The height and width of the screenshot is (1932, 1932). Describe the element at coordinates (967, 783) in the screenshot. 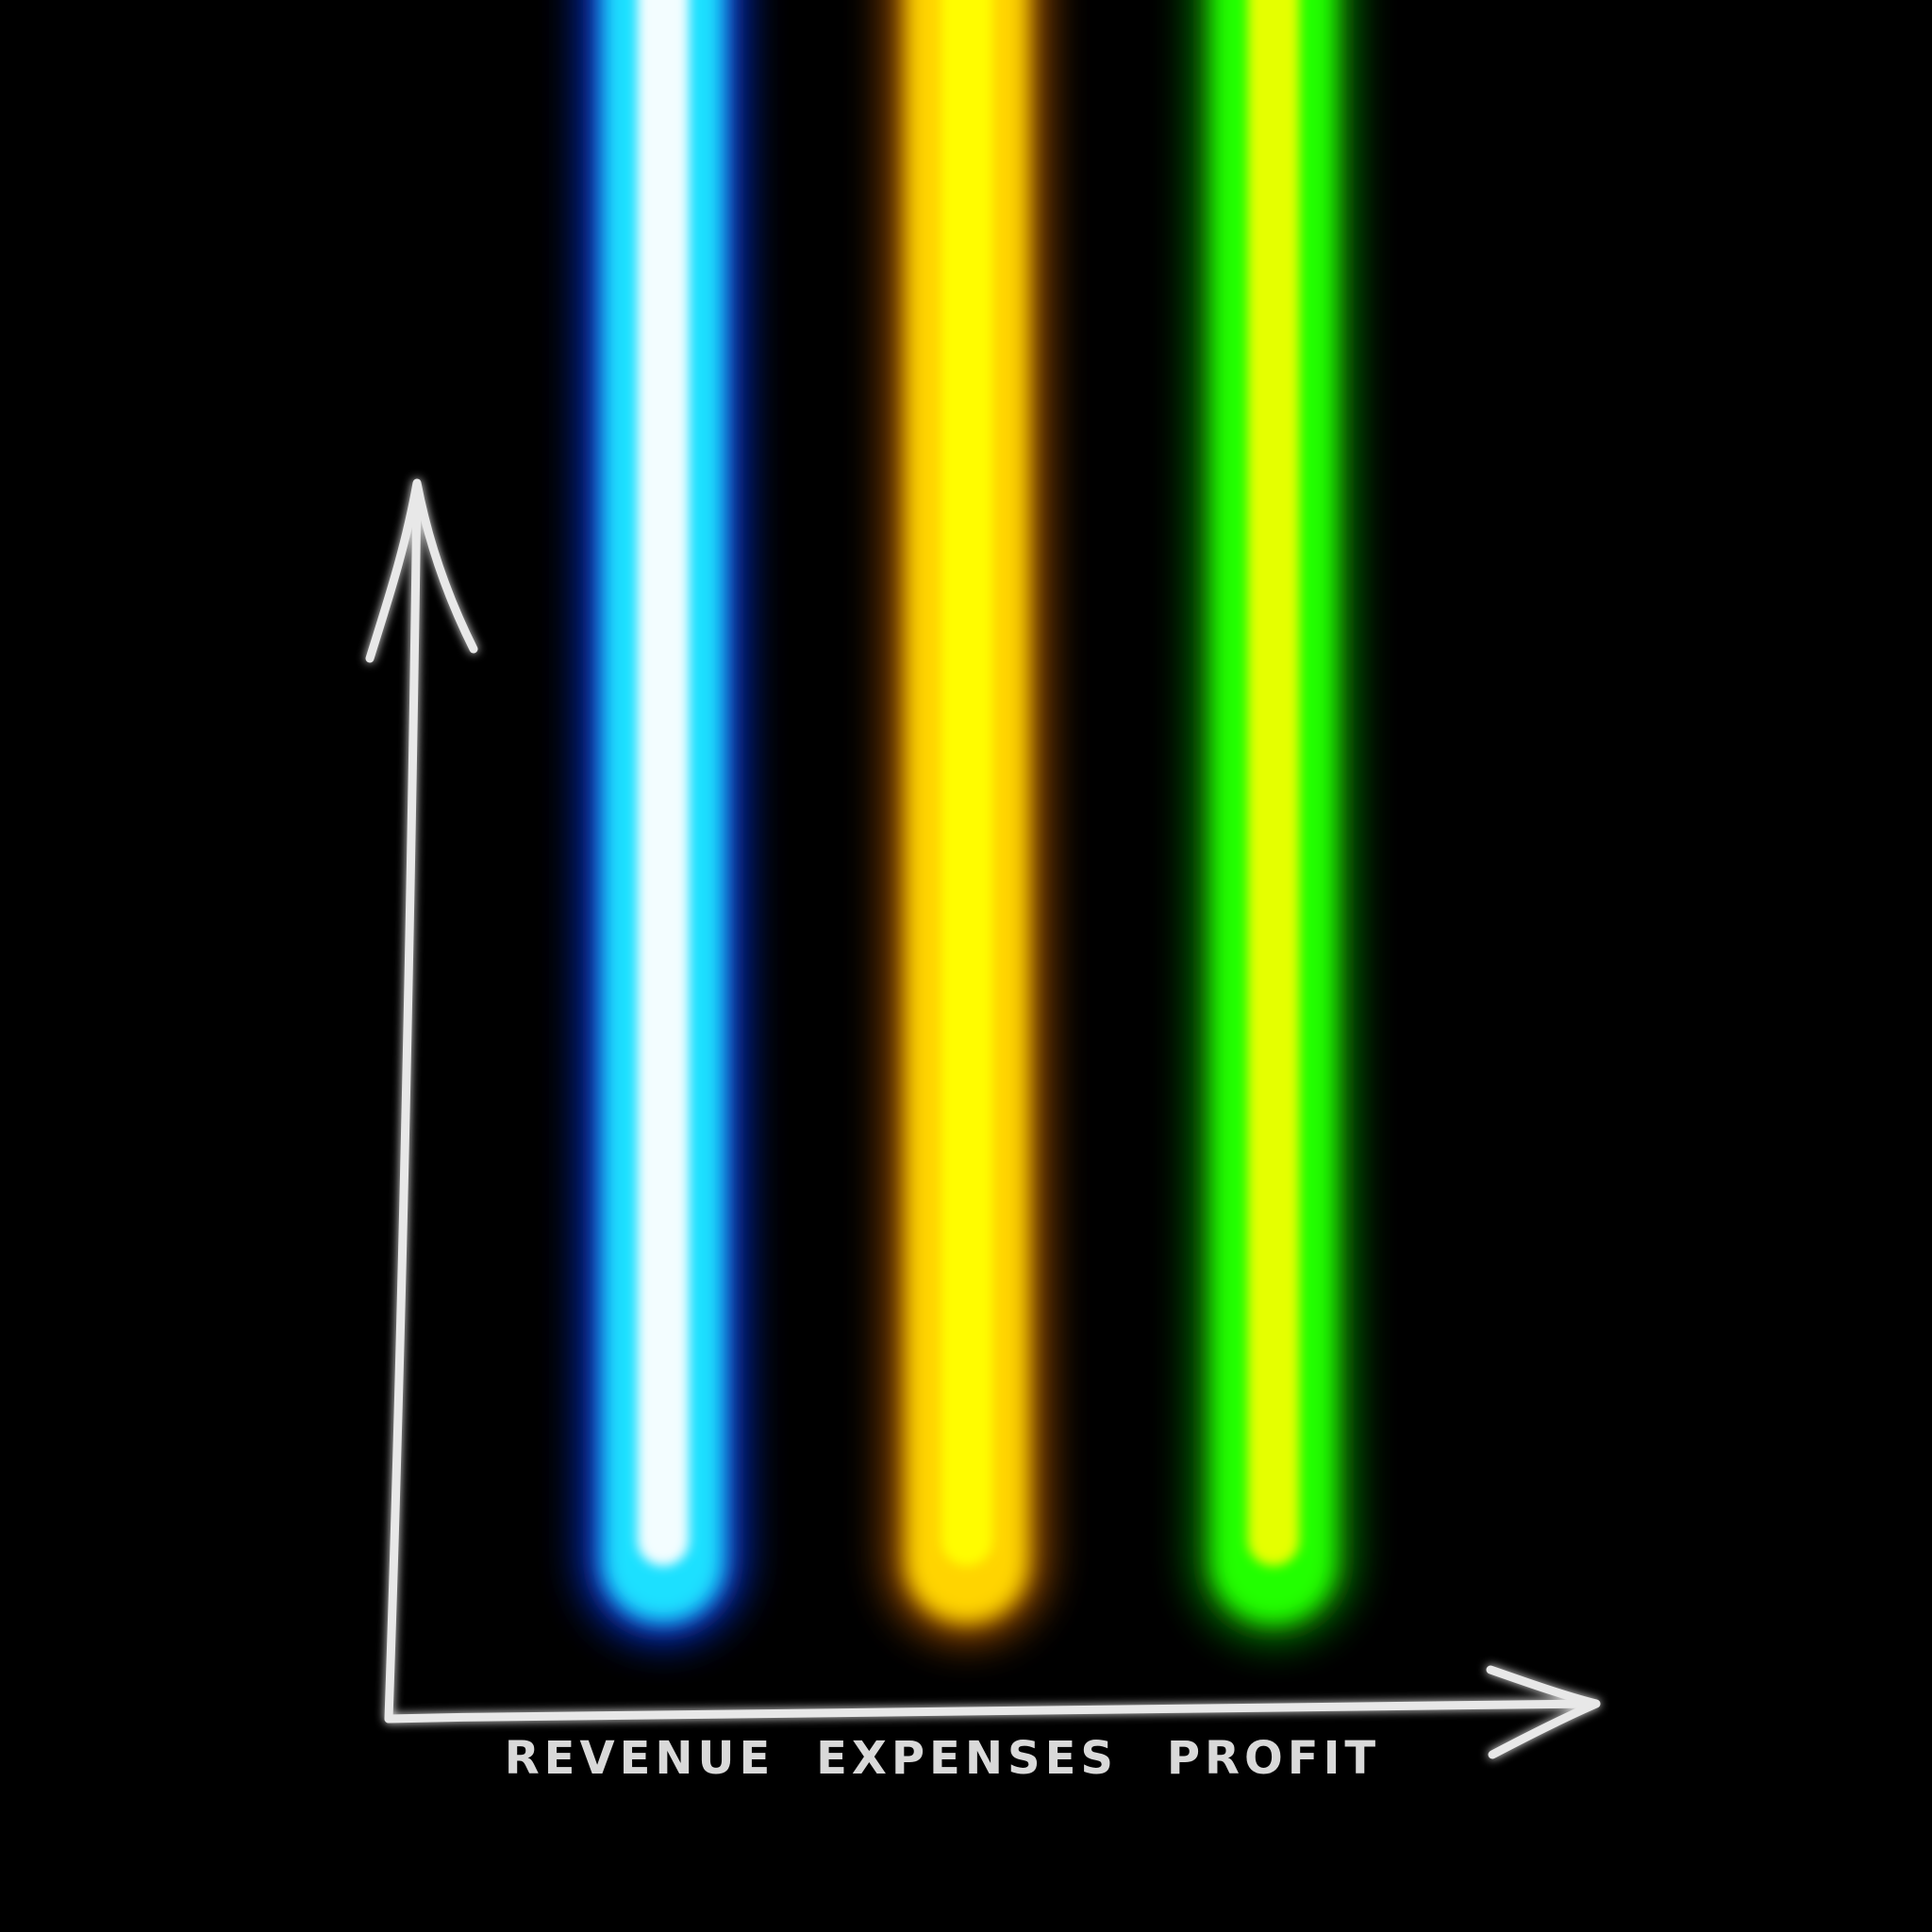

I see `bar-expenses-core` at that location.